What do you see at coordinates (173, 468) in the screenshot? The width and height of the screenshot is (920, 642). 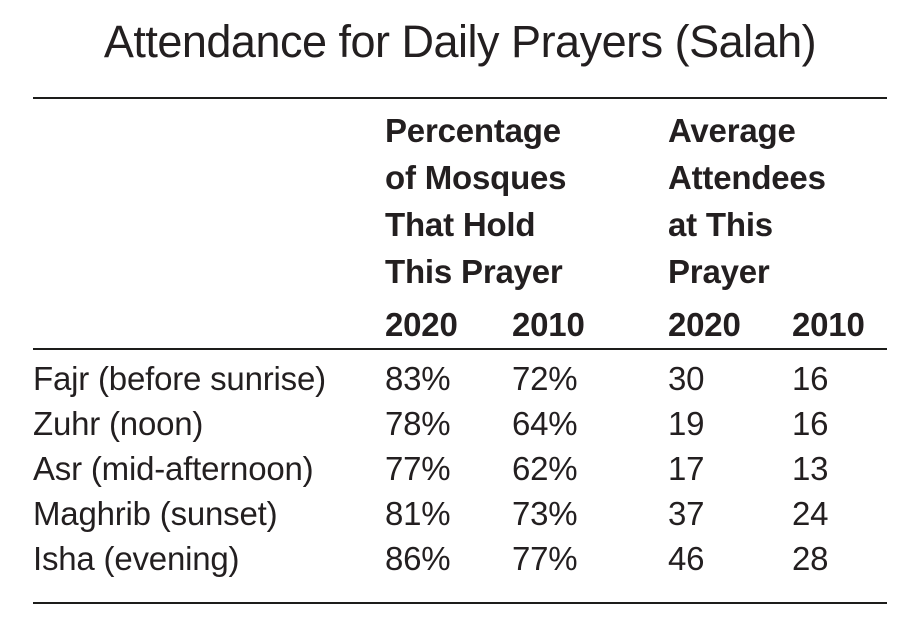 I see `prayer-name-cell: Asr (mid-afternoon)` at bounding box center [173, 468].